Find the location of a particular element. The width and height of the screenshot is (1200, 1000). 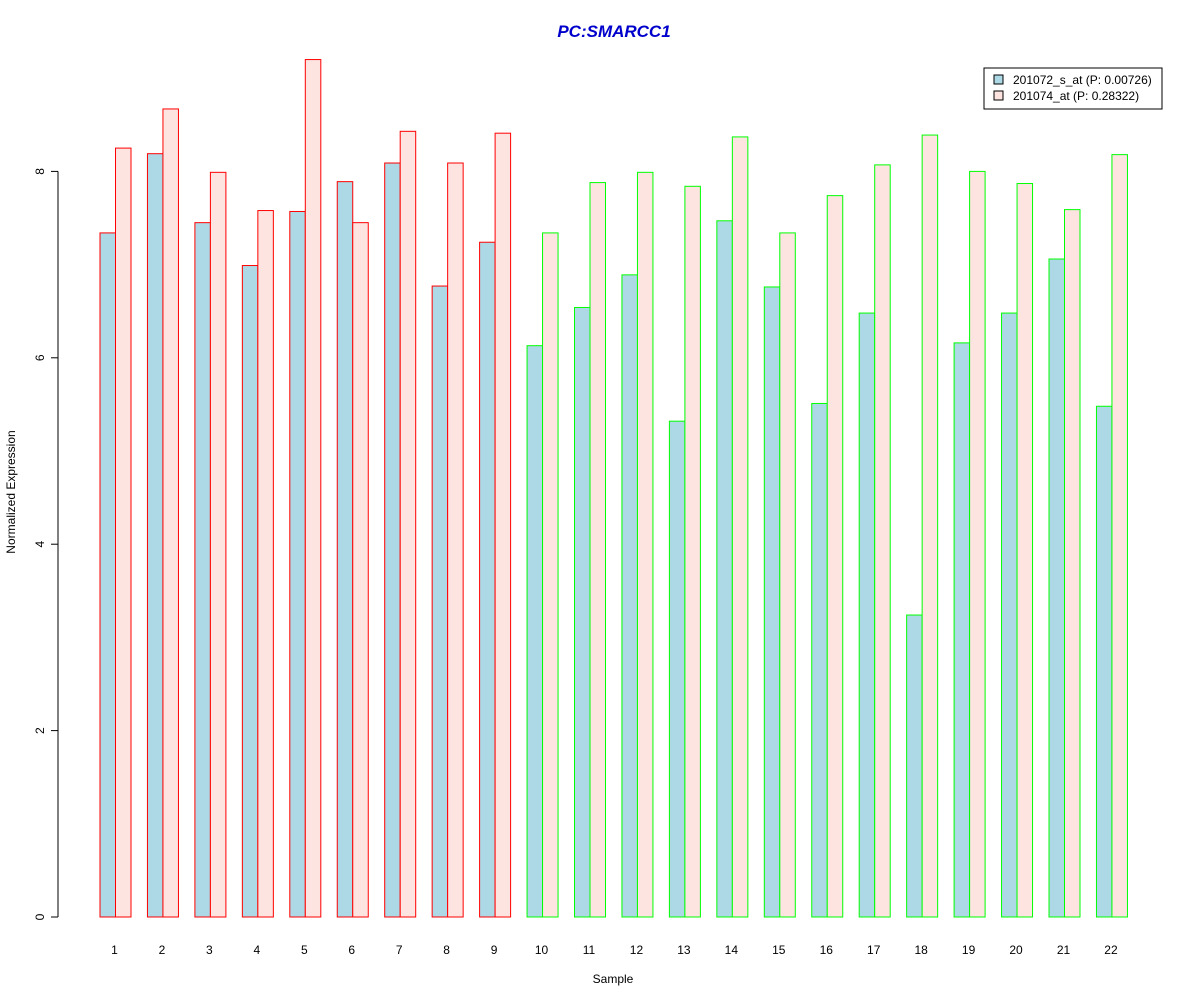

x-tick-label: 22 is located at coordinates (1111, 950).